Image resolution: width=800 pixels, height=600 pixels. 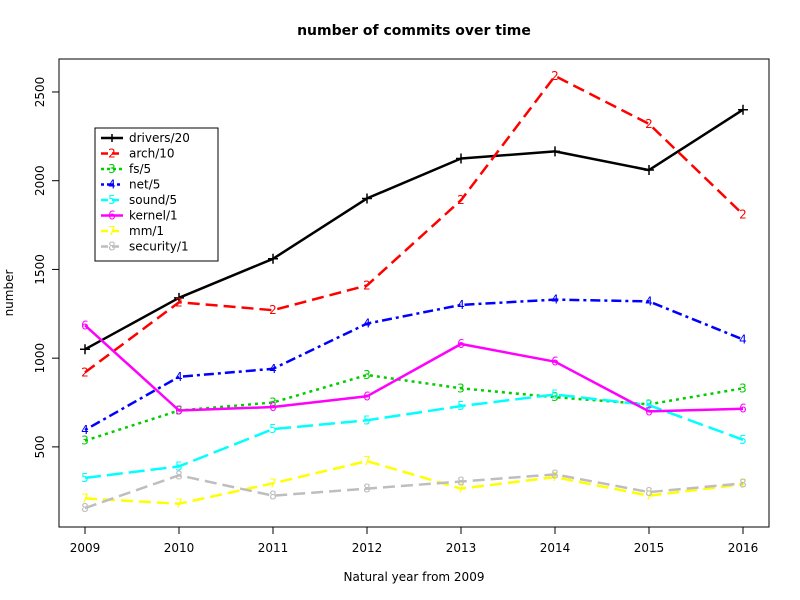 I want to click on y-axis-label: number, so click(x=9, y=293).